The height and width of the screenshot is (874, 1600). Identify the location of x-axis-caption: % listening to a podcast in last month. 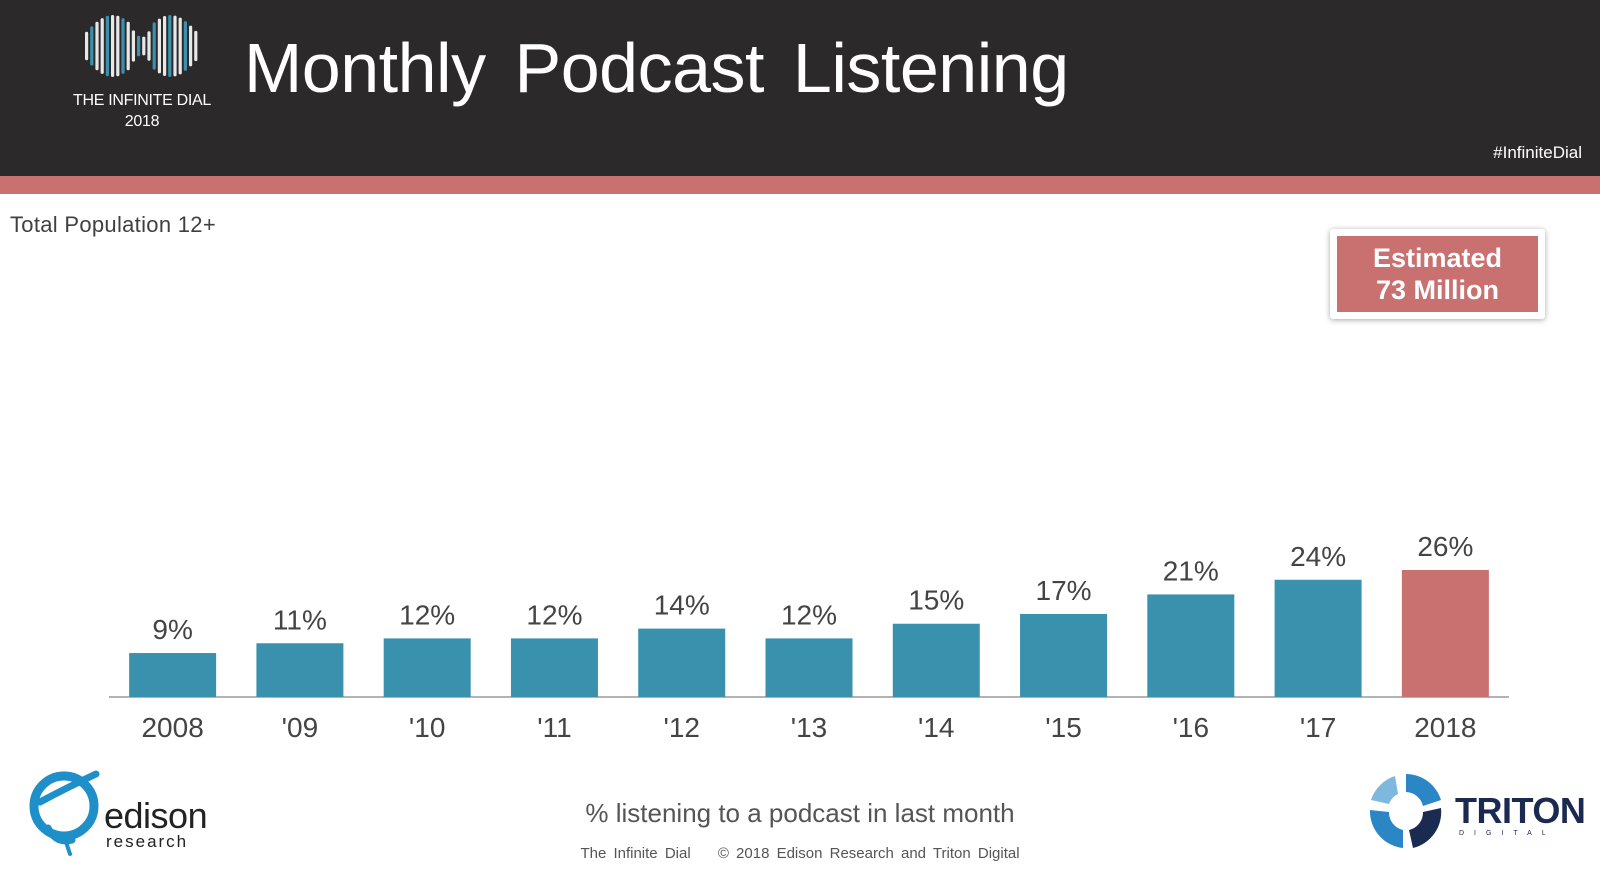
(800, 813).